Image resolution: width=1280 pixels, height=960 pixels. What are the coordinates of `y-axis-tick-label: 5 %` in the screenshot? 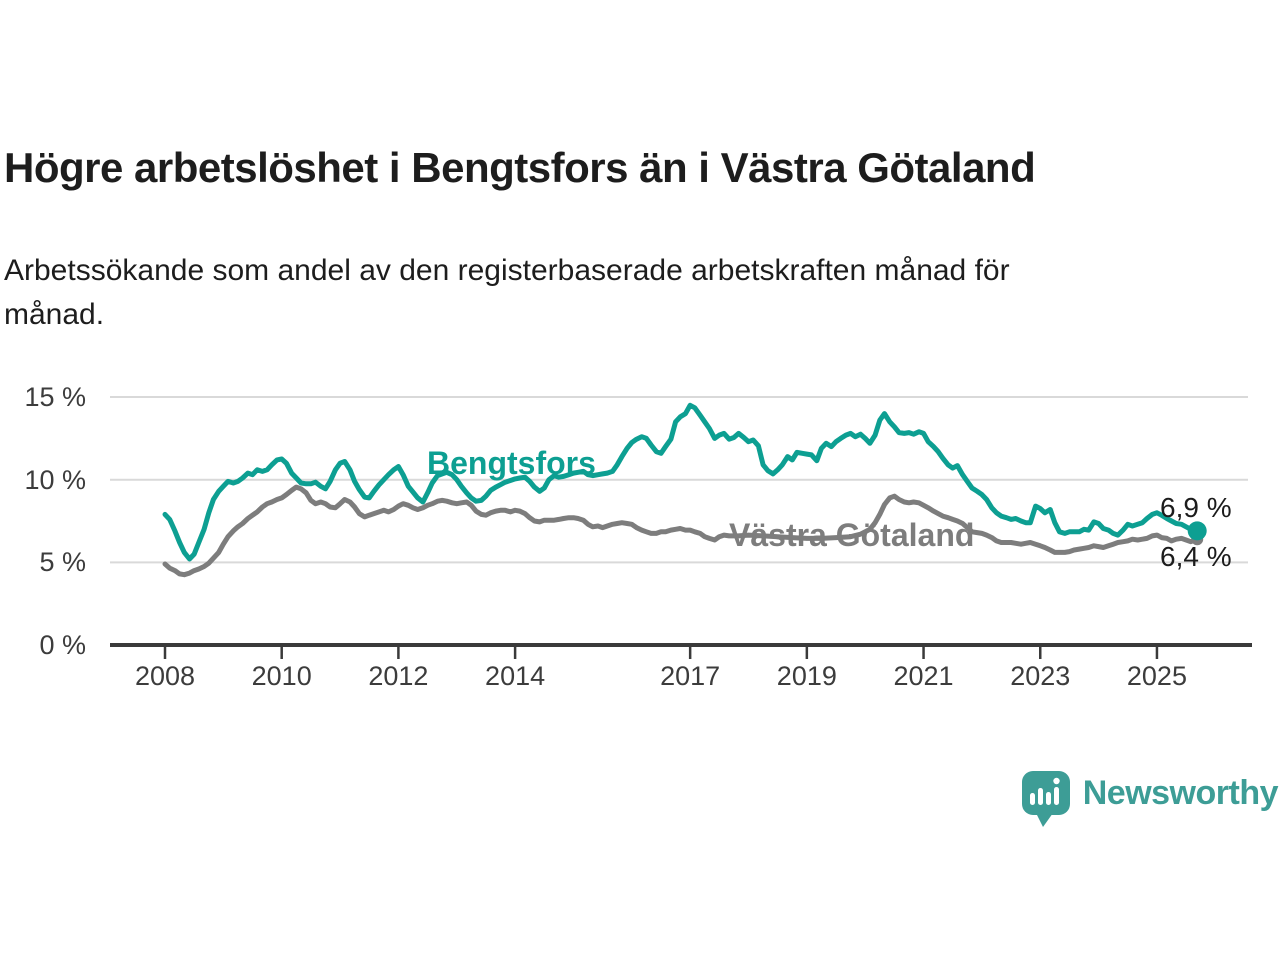 It's located at (62, 562).